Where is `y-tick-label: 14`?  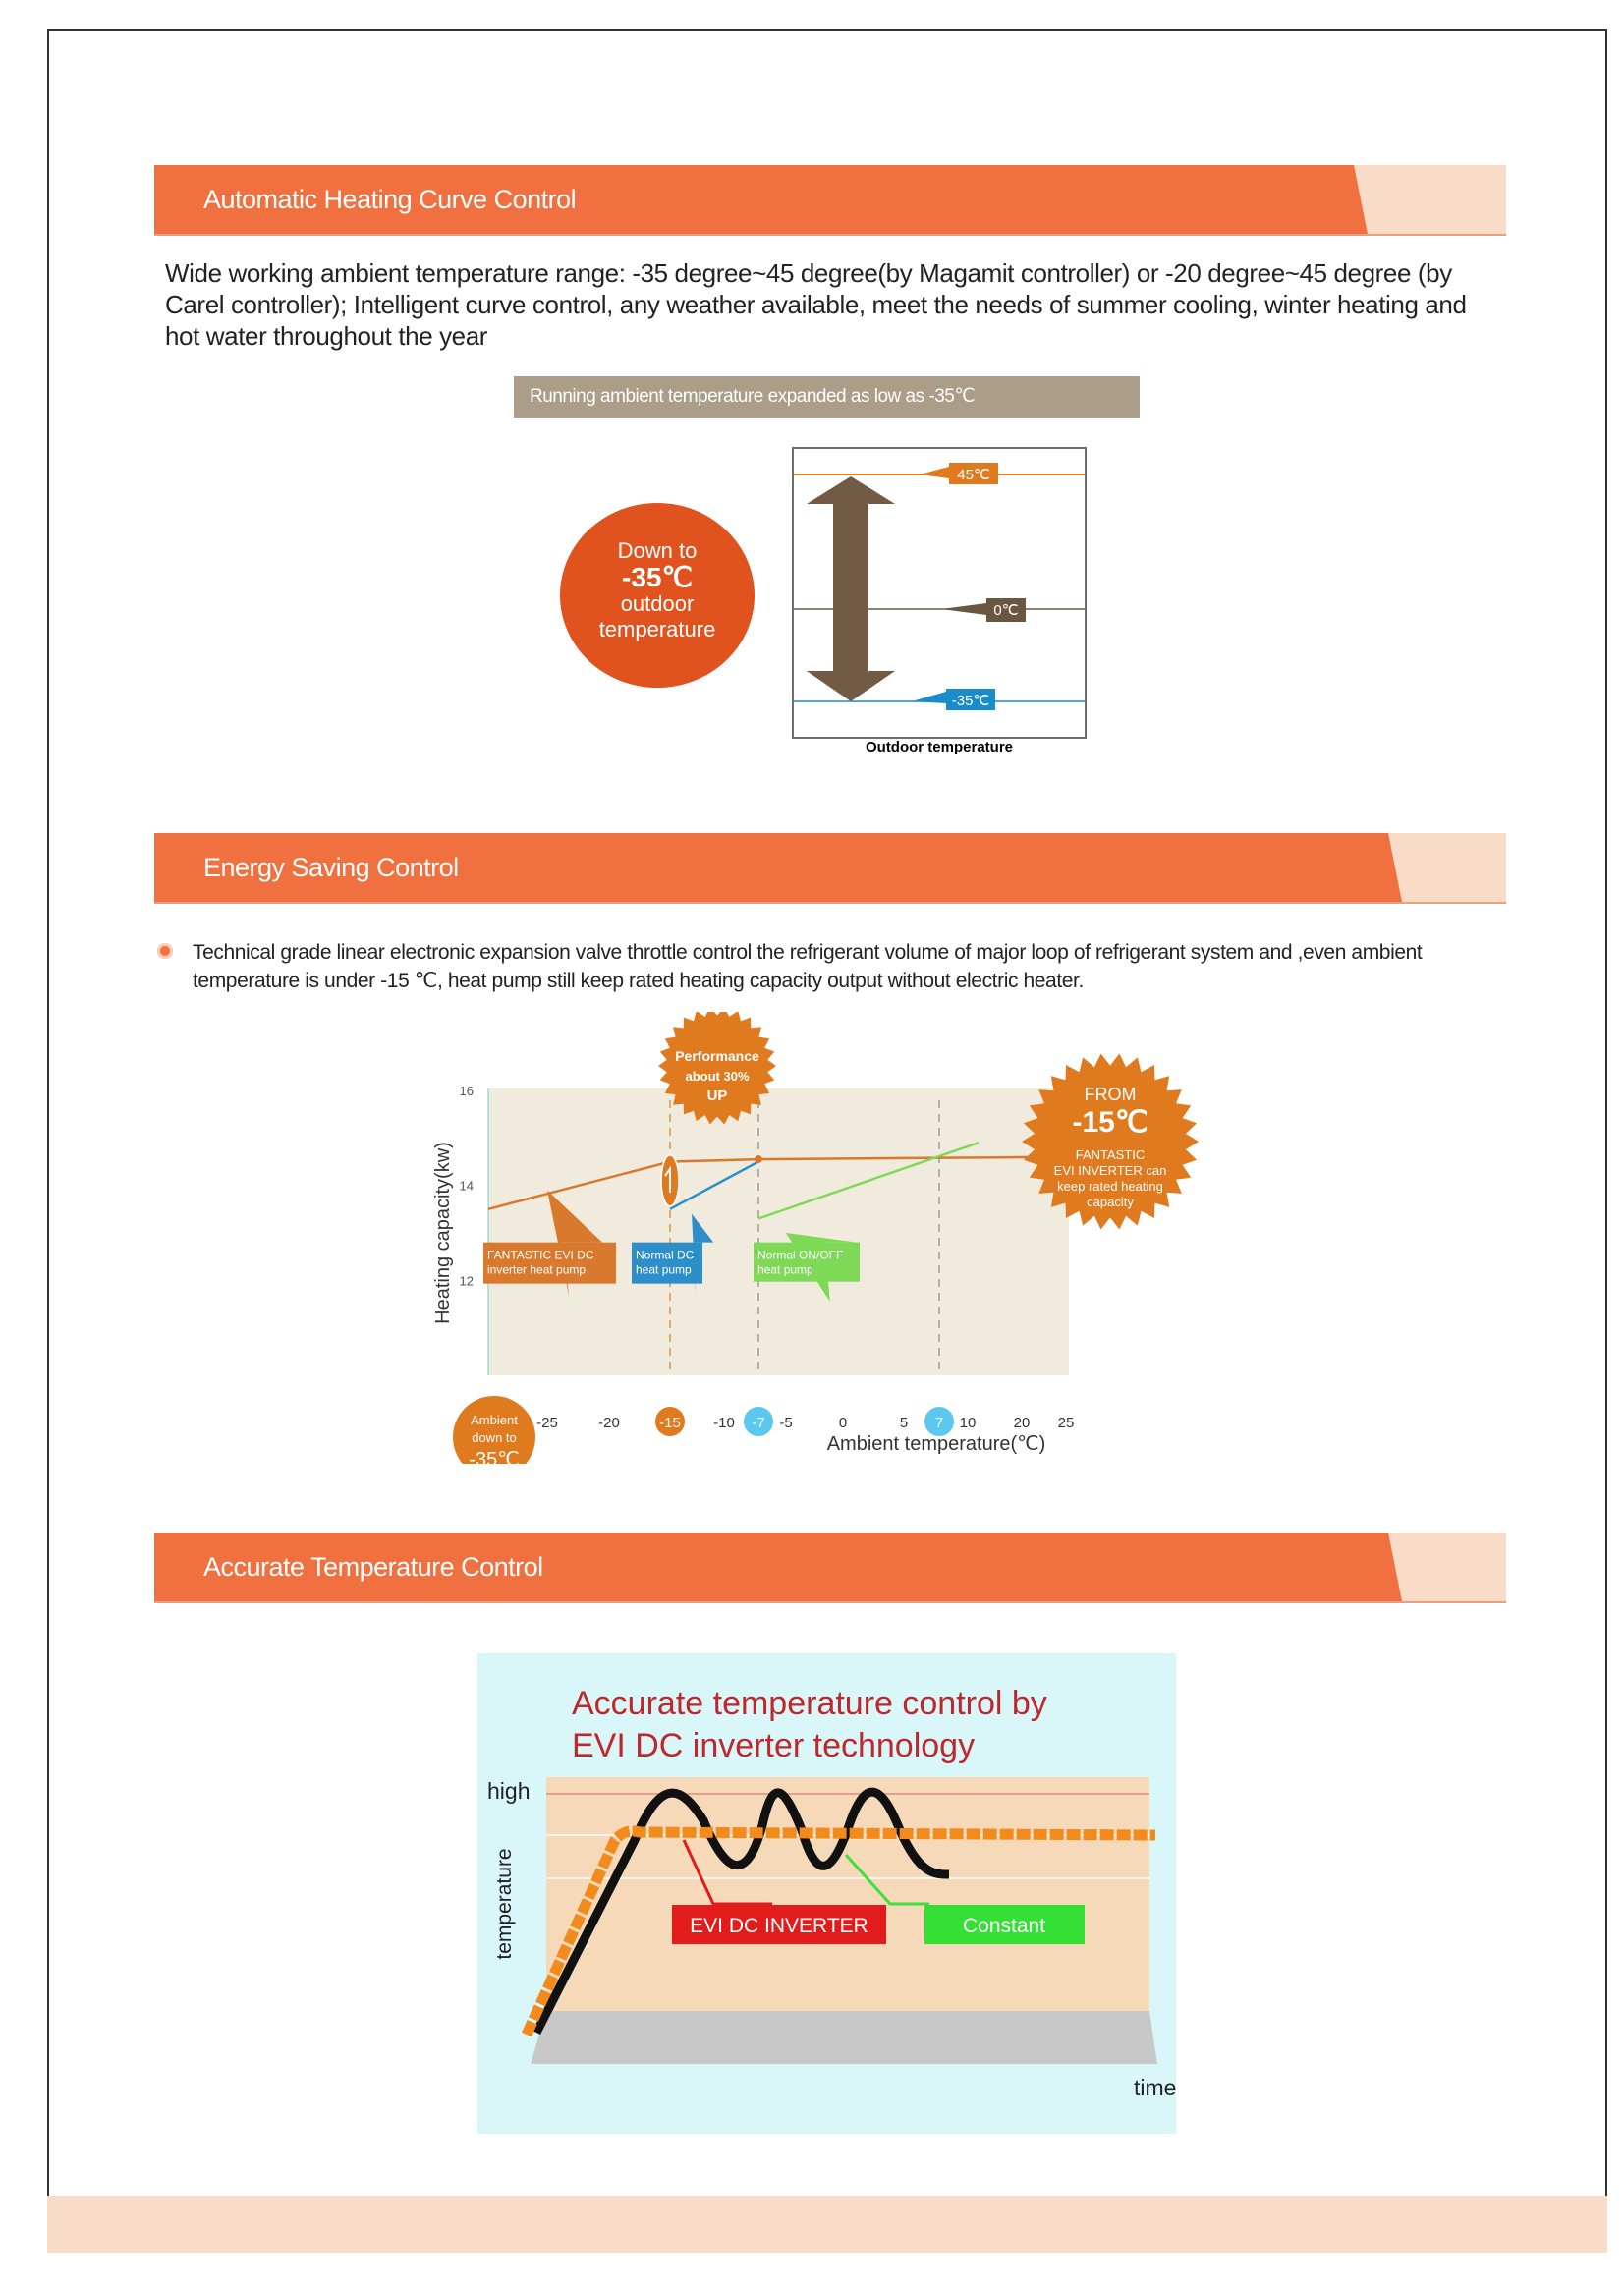 y-tick-label: 14 is located at coordinates (467, 1186).